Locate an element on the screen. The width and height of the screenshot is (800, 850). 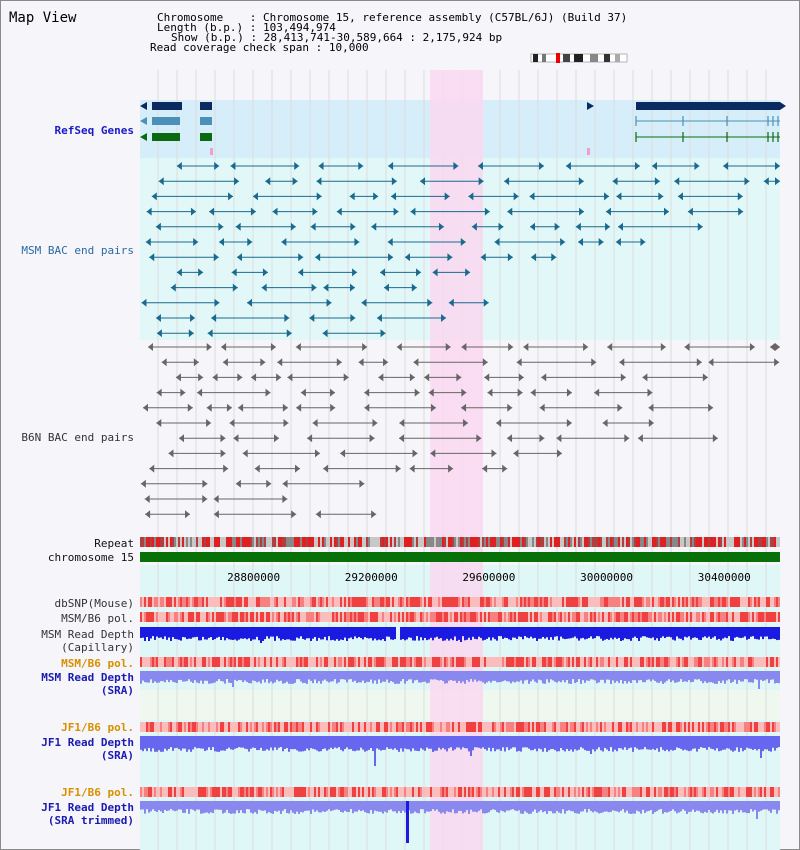
track-label-jf1-pol-trimmed: JF1/B6 pol. is located at coordinates (97, 792).